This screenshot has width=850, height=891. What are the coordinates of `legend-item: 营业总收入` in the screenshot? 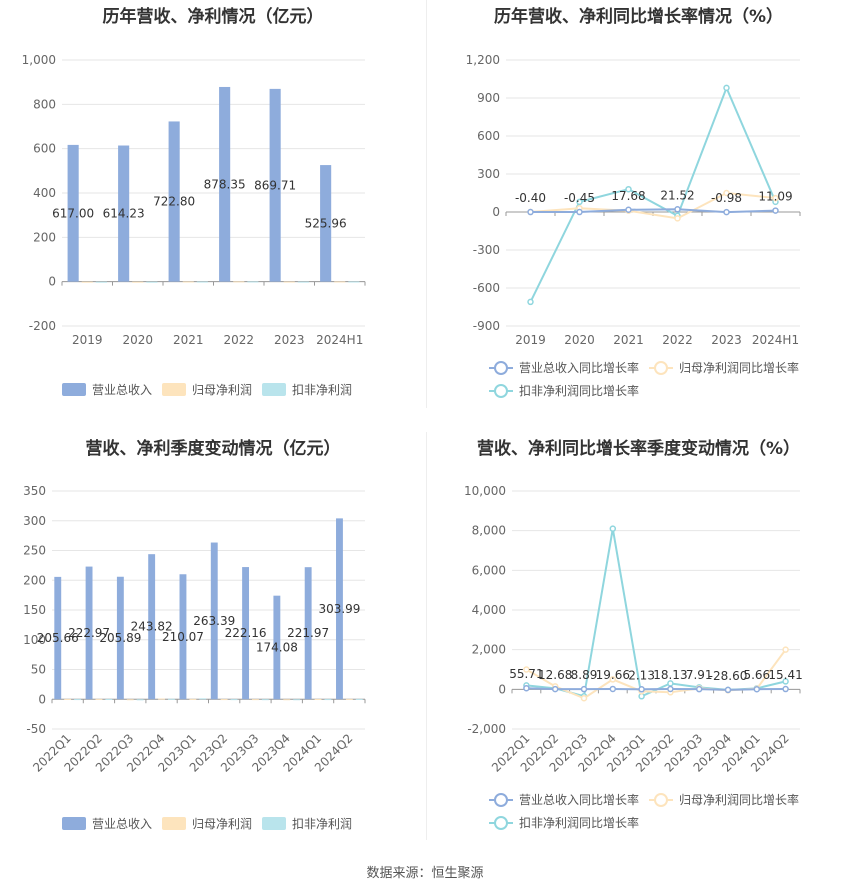 It's located at (107, 824).